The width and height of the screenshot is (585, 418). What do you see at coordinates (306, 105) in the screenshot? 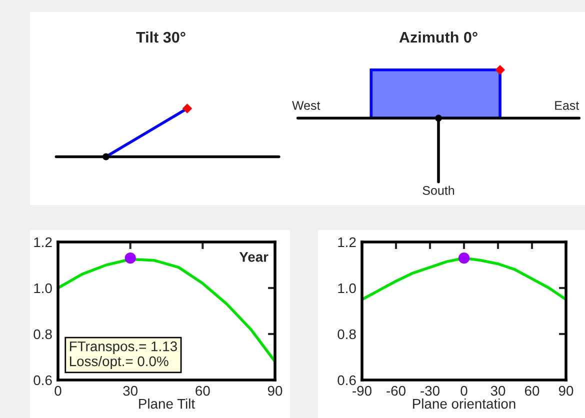
I see `text: West` at bounding box center [306, 105].